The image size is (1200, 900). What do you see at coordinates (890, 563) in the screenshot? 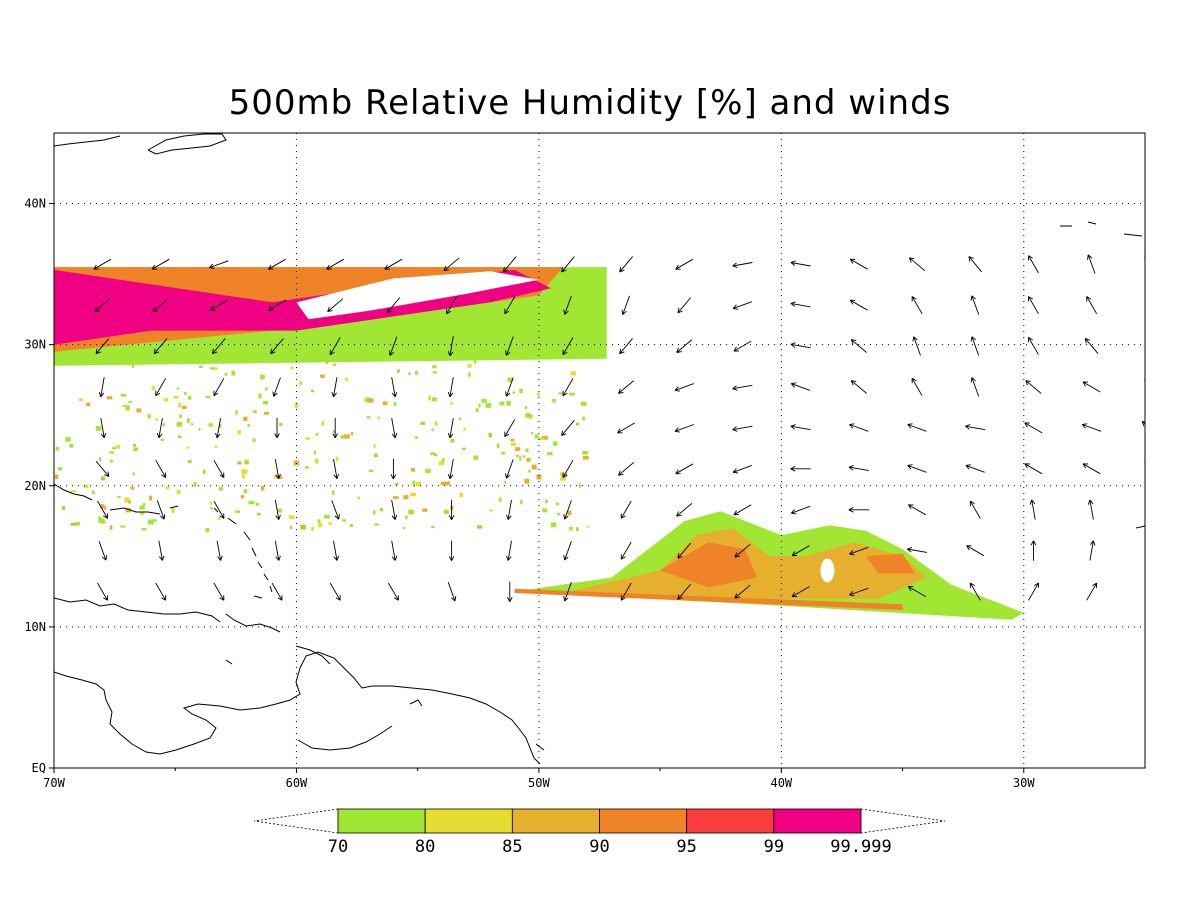
I see `humidity-region-tropical-wave-90b` at bounding box center [890, 563].